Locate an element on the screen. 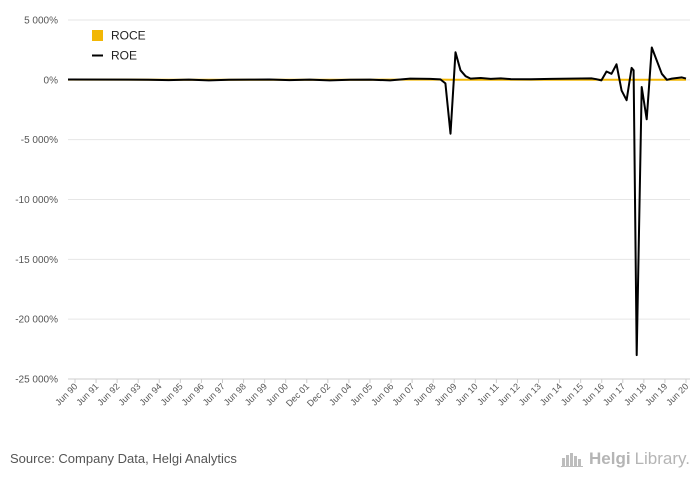 The height and width of the screenshot is (483, 700). x-tick-label: Jun 95 is located at coordinates (172, 394).